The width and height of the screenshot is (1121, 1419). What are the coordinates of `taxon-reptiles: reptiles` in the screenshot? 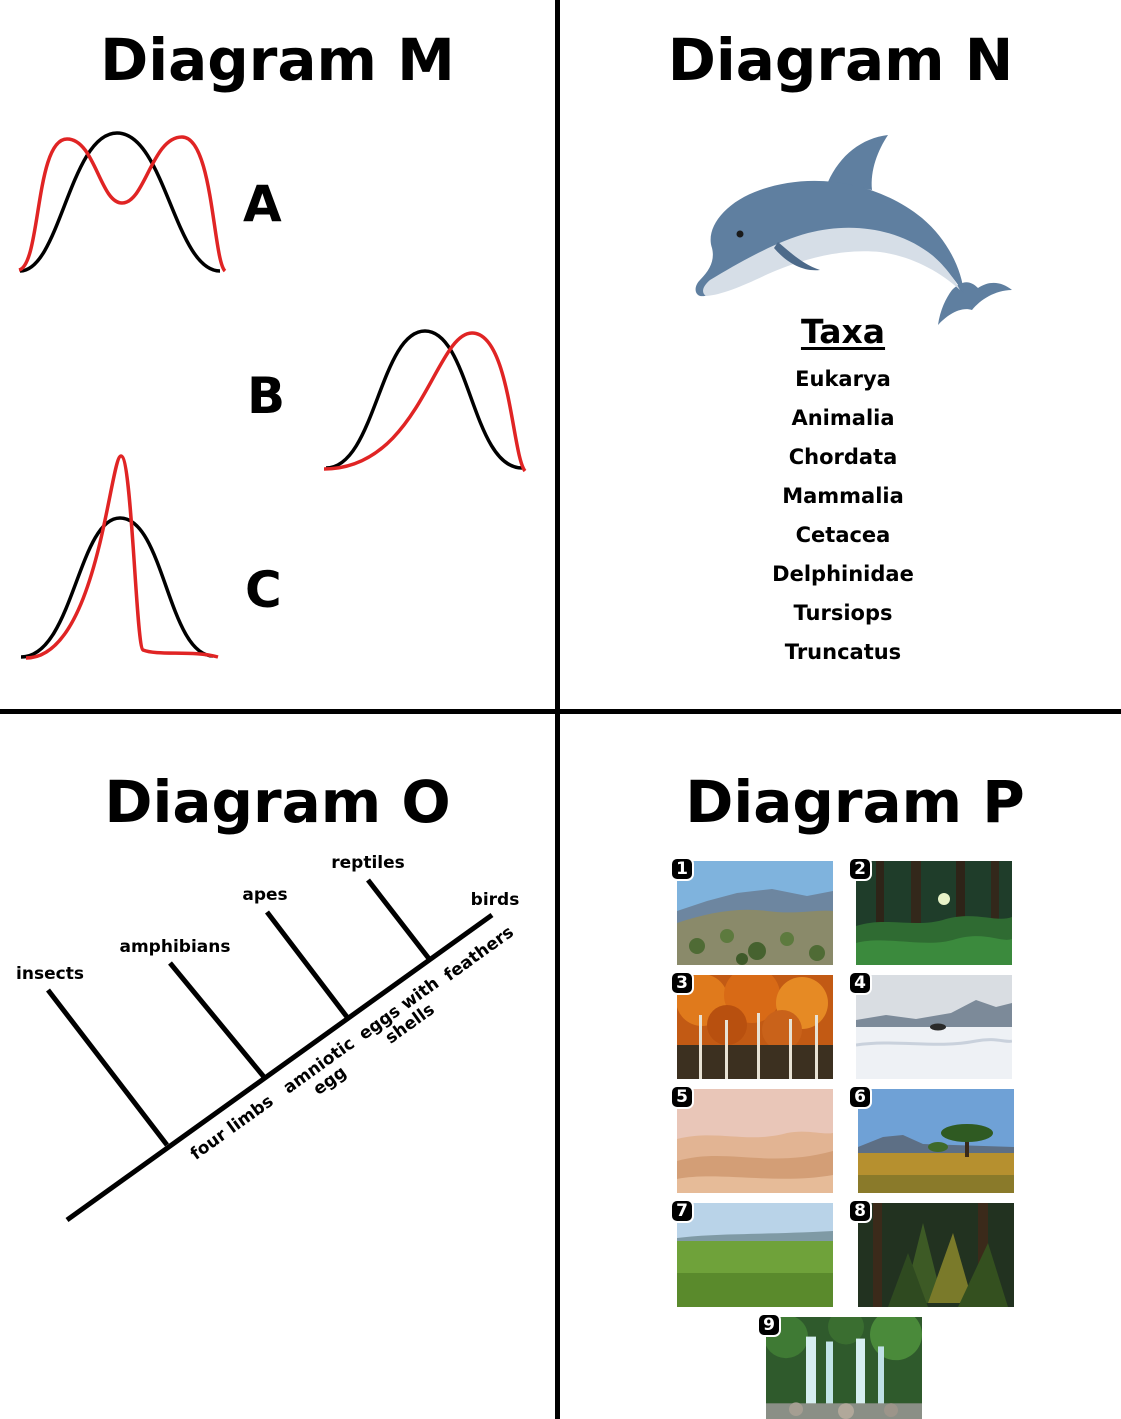 It's located at (368, 863).